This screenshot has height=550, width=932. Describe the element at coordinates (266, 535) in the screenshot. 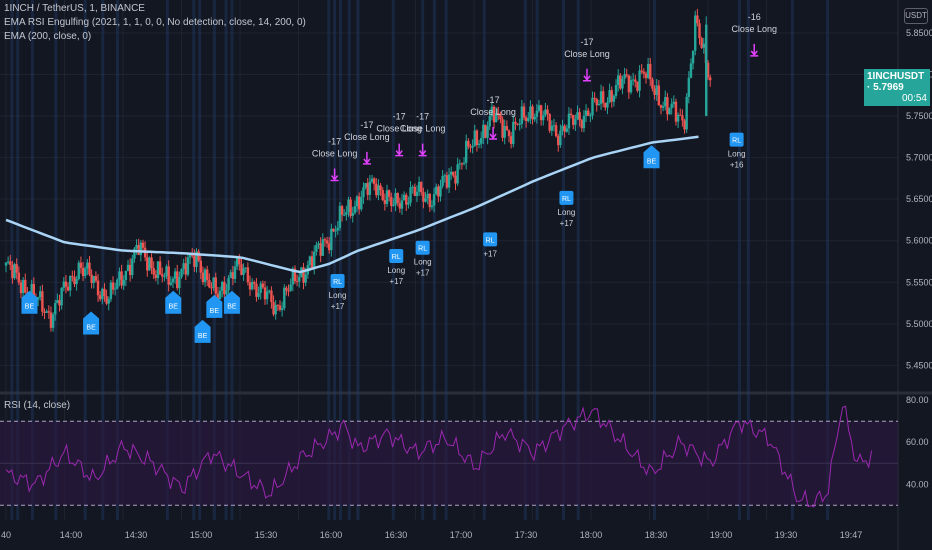

I see `time-tick-label: 15:30` at that location.